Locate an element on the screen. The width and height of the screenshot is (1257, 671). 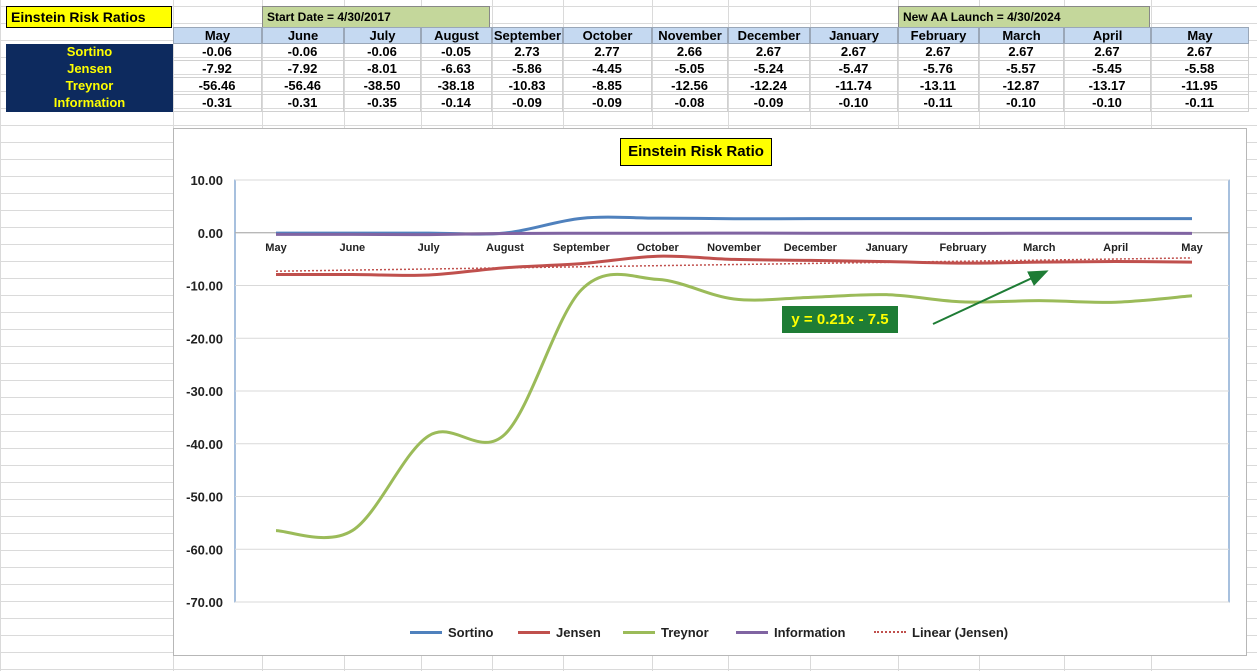
table-cell: -5.05 is located at coordinates (690, 69).